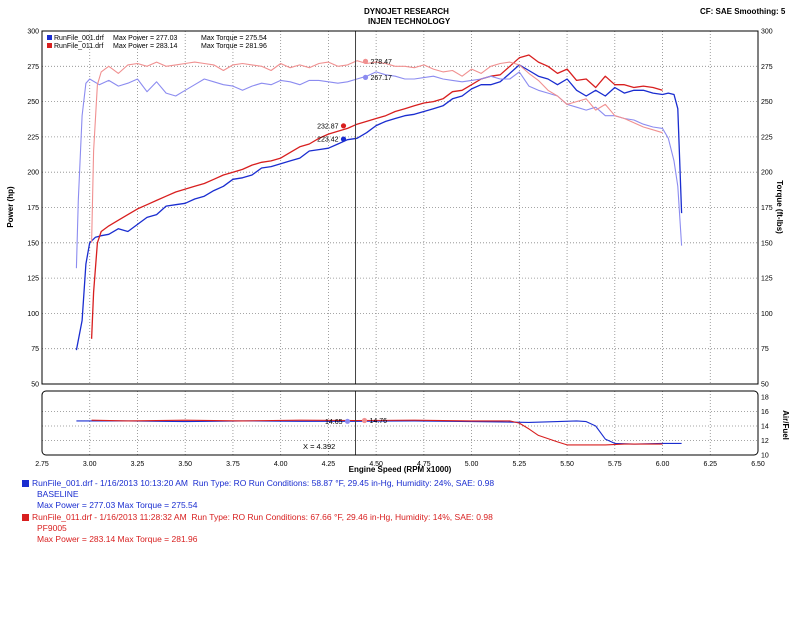 This screenshot has width=800, height=619. Describe the element at coordinates (109, 517) in the screenshot. I see `run-file-run2: RunFile_011.drf - 1/16/2013 11:28:32 AM` at that location.